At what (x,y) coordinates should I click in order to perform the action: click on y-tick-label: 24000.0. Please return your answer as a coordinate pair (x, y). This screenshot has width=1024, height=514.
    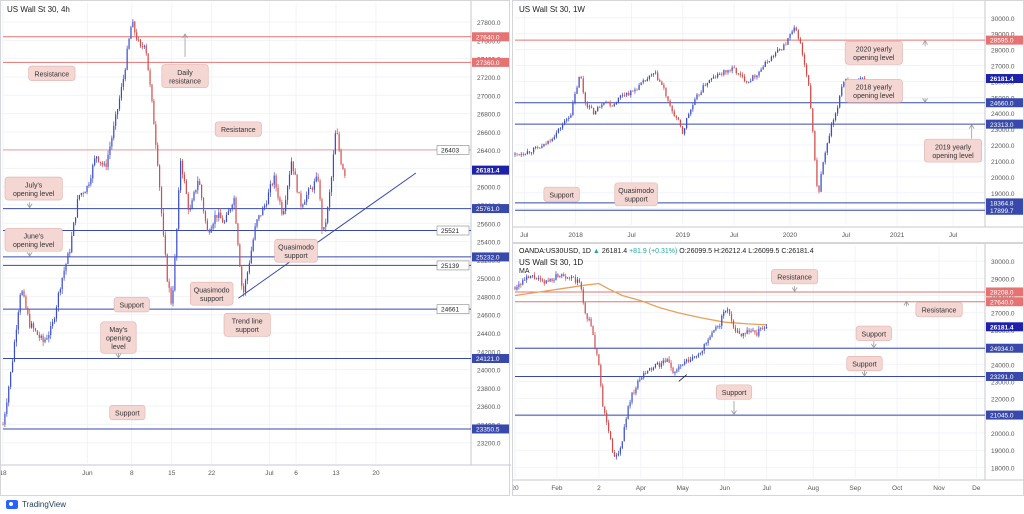
    Looking at the image, I should click on (489, 371).